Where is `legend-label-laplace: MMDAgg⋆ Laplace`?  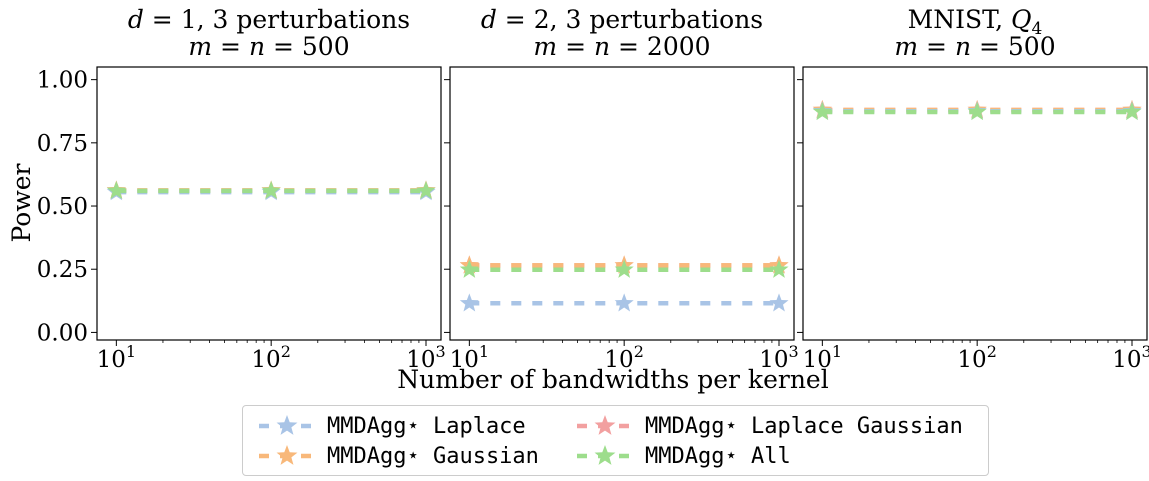 legend-label-laplace: MMDAgg⋆ Laplace is located at coordinates (426, 426).